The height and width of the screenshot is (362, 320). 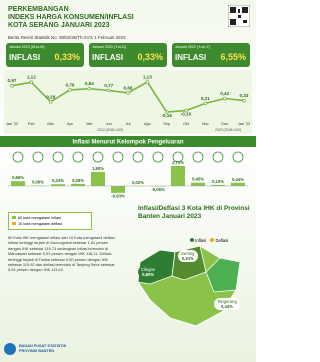 What do you see at coordinates (12, 80) in the screenshot?
I see `data-label: 0,97` at bounding box center [12, 80].